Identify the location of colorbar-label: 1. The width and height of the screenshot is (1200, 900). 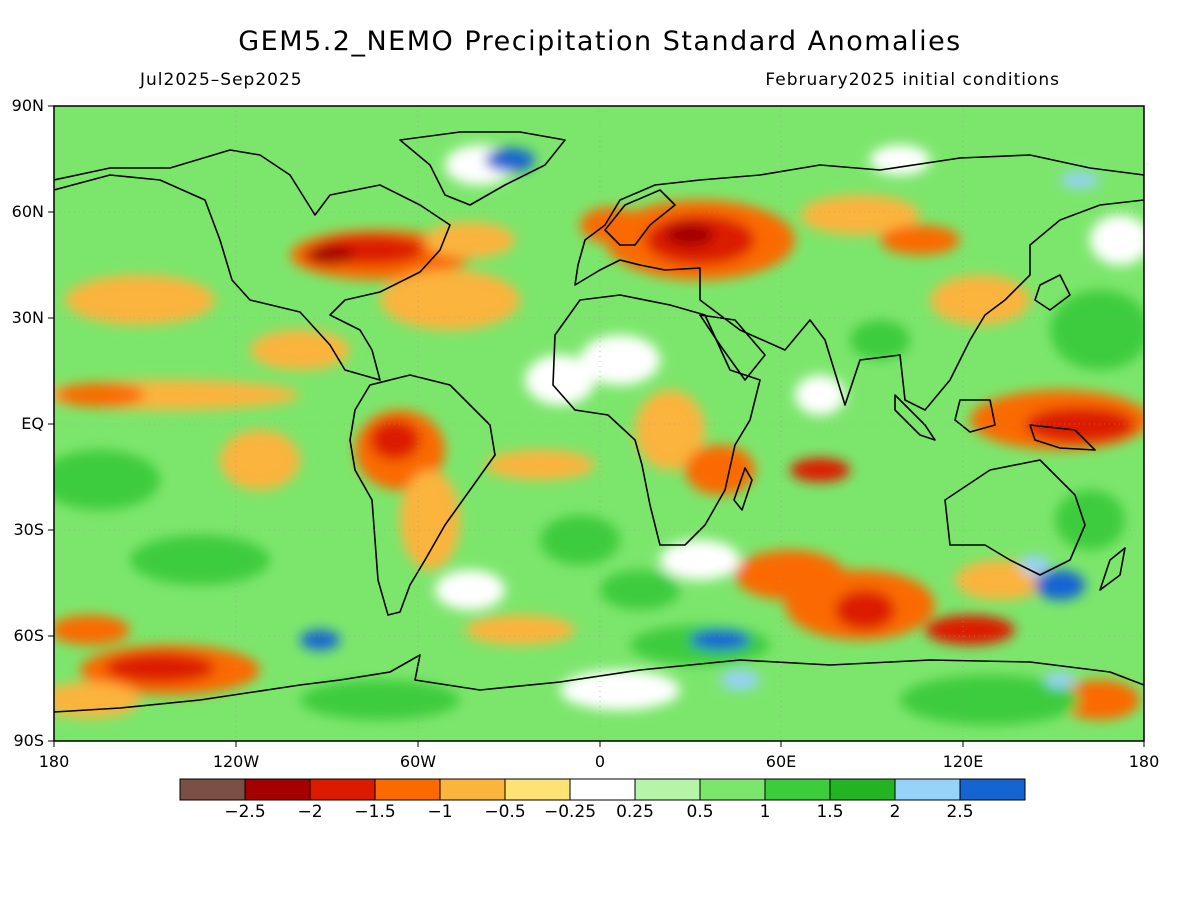
(765, 812).